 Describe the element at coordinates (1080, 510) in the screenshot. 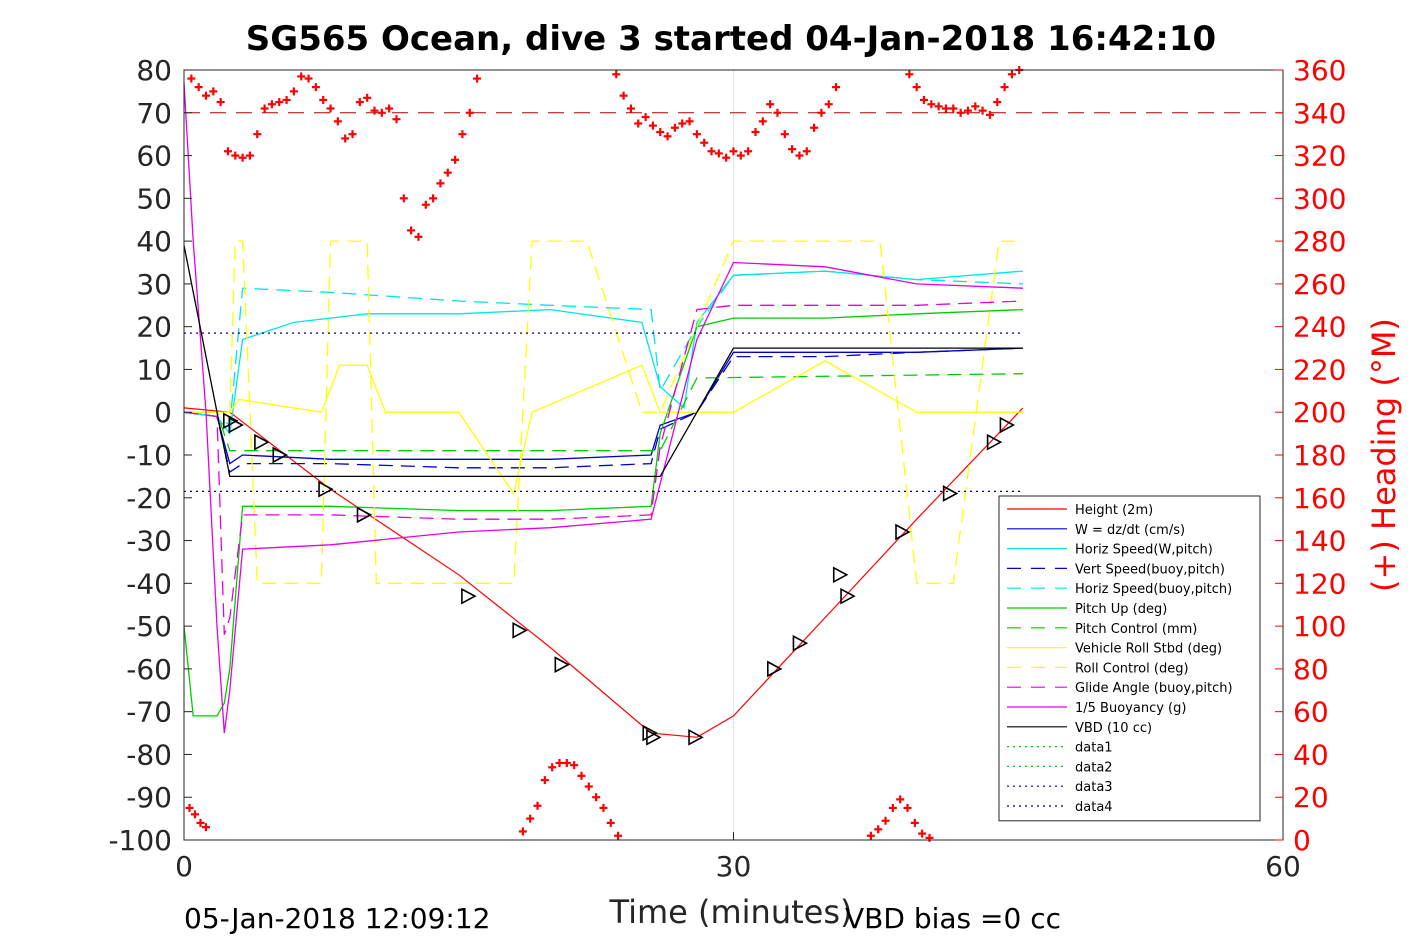

I see `legend-entry: Height (2m)` at that location.